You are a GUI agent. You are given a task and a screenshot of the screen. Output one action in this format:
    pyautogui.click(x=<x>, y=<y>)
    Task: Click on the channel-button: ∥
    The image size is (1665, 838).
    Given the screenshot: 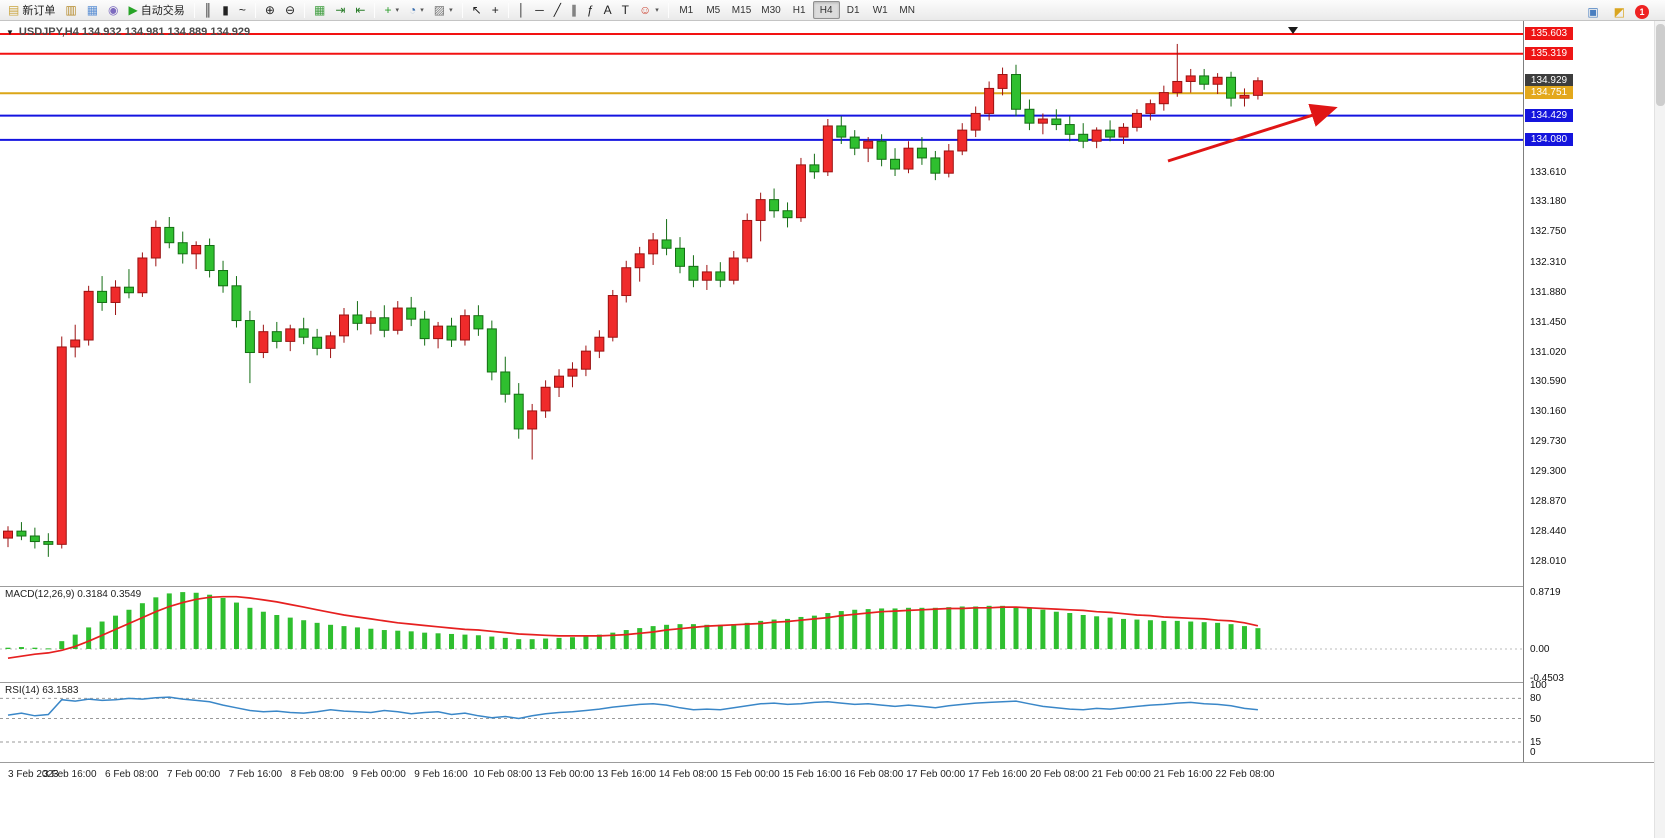 What is the action you would take?
    pyautogui.click(x=574, y=10)
    